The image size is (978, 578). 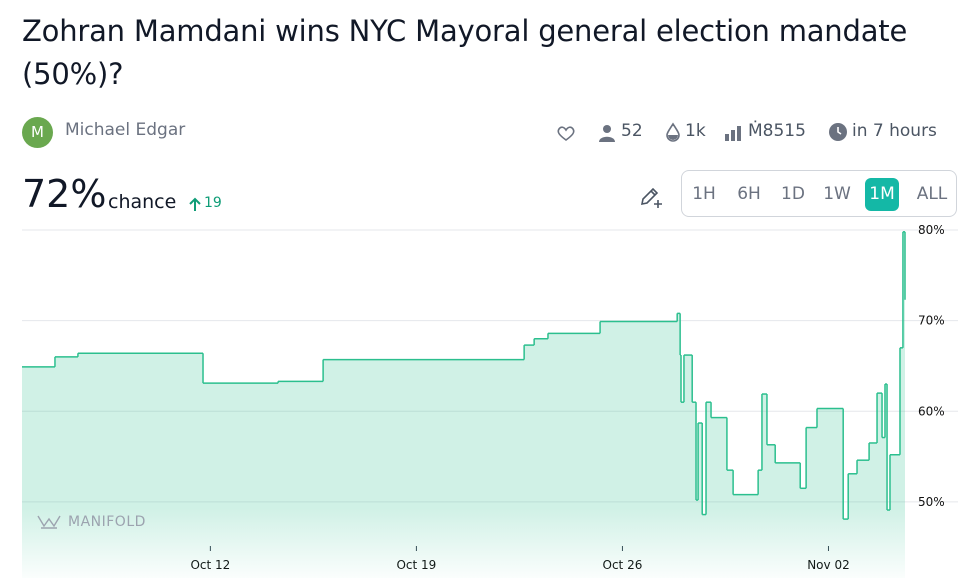 What do you see at coordinates (64, 194) in the screenshot?
I see `probability: 72%` at bounding box center [64, 194].